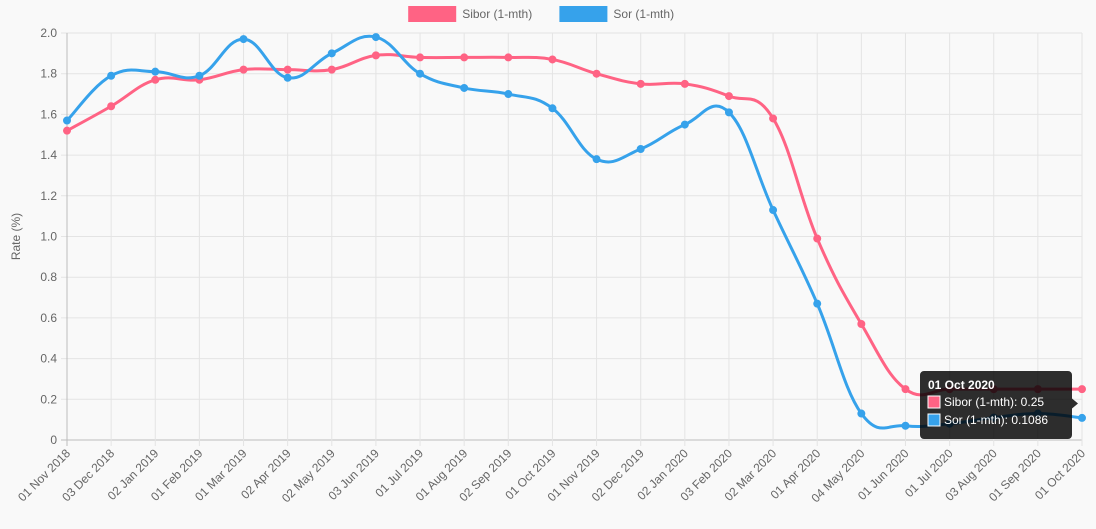  What do you see at coordinates (541, 14) in the screenshot?
I see `legend: Sibor (1-mth) Sor (1-mth)` at bounding box center [541, 14].